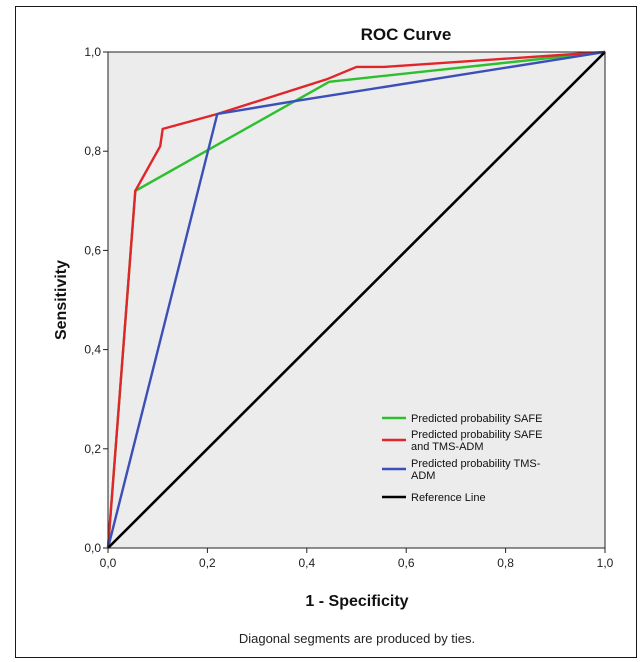 Image resolution: width=644 pixels, height=662 pixels. What do you see at coordinates (207, 563) in the screenshot?
I see `x-tick-label: 0,2` at bounding box center [207, 563].